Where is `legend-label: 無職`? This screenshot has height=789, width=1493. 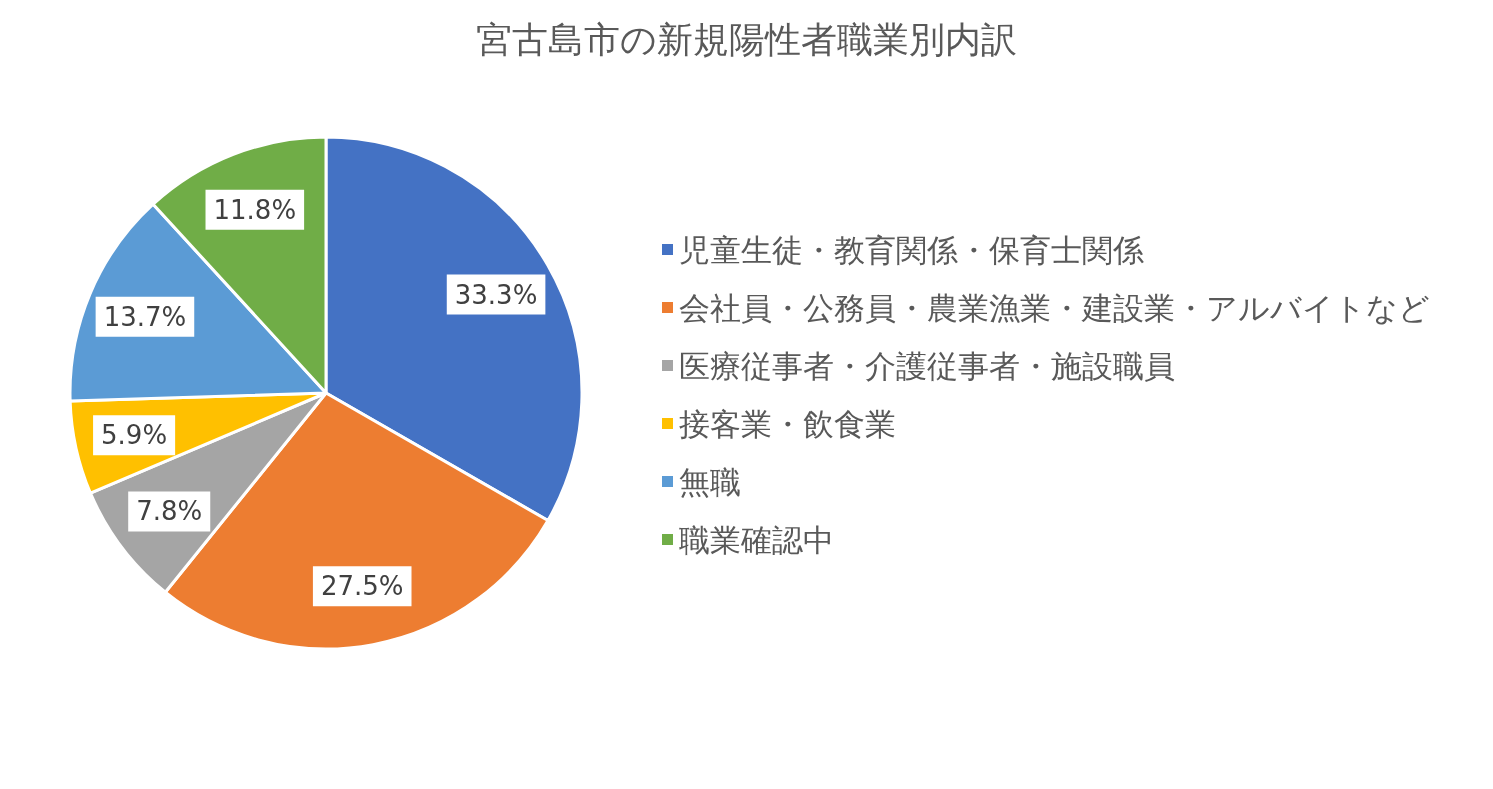
legend-label: 無職 is located at coordinates (710, 481).